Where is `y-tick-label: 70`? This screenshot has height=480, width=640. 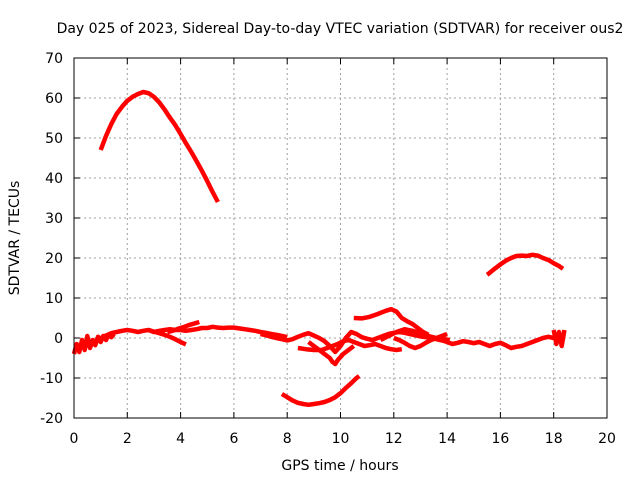
y-tick-label: 70 is located at coordinates (54, 59).